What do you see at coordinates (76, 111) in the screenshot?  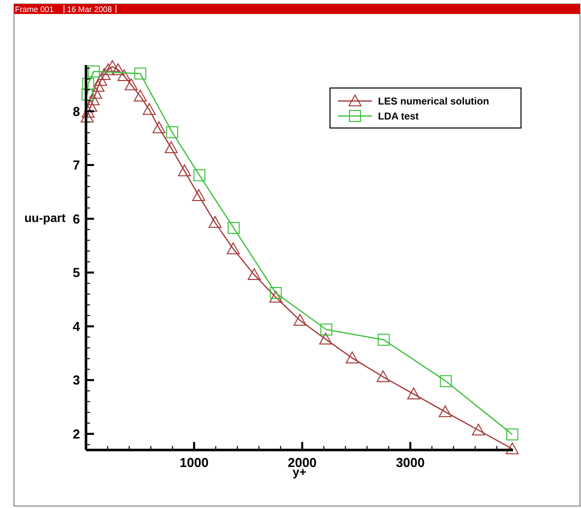 I see `y-tick-label: 8` at bounding box center [76, 111].